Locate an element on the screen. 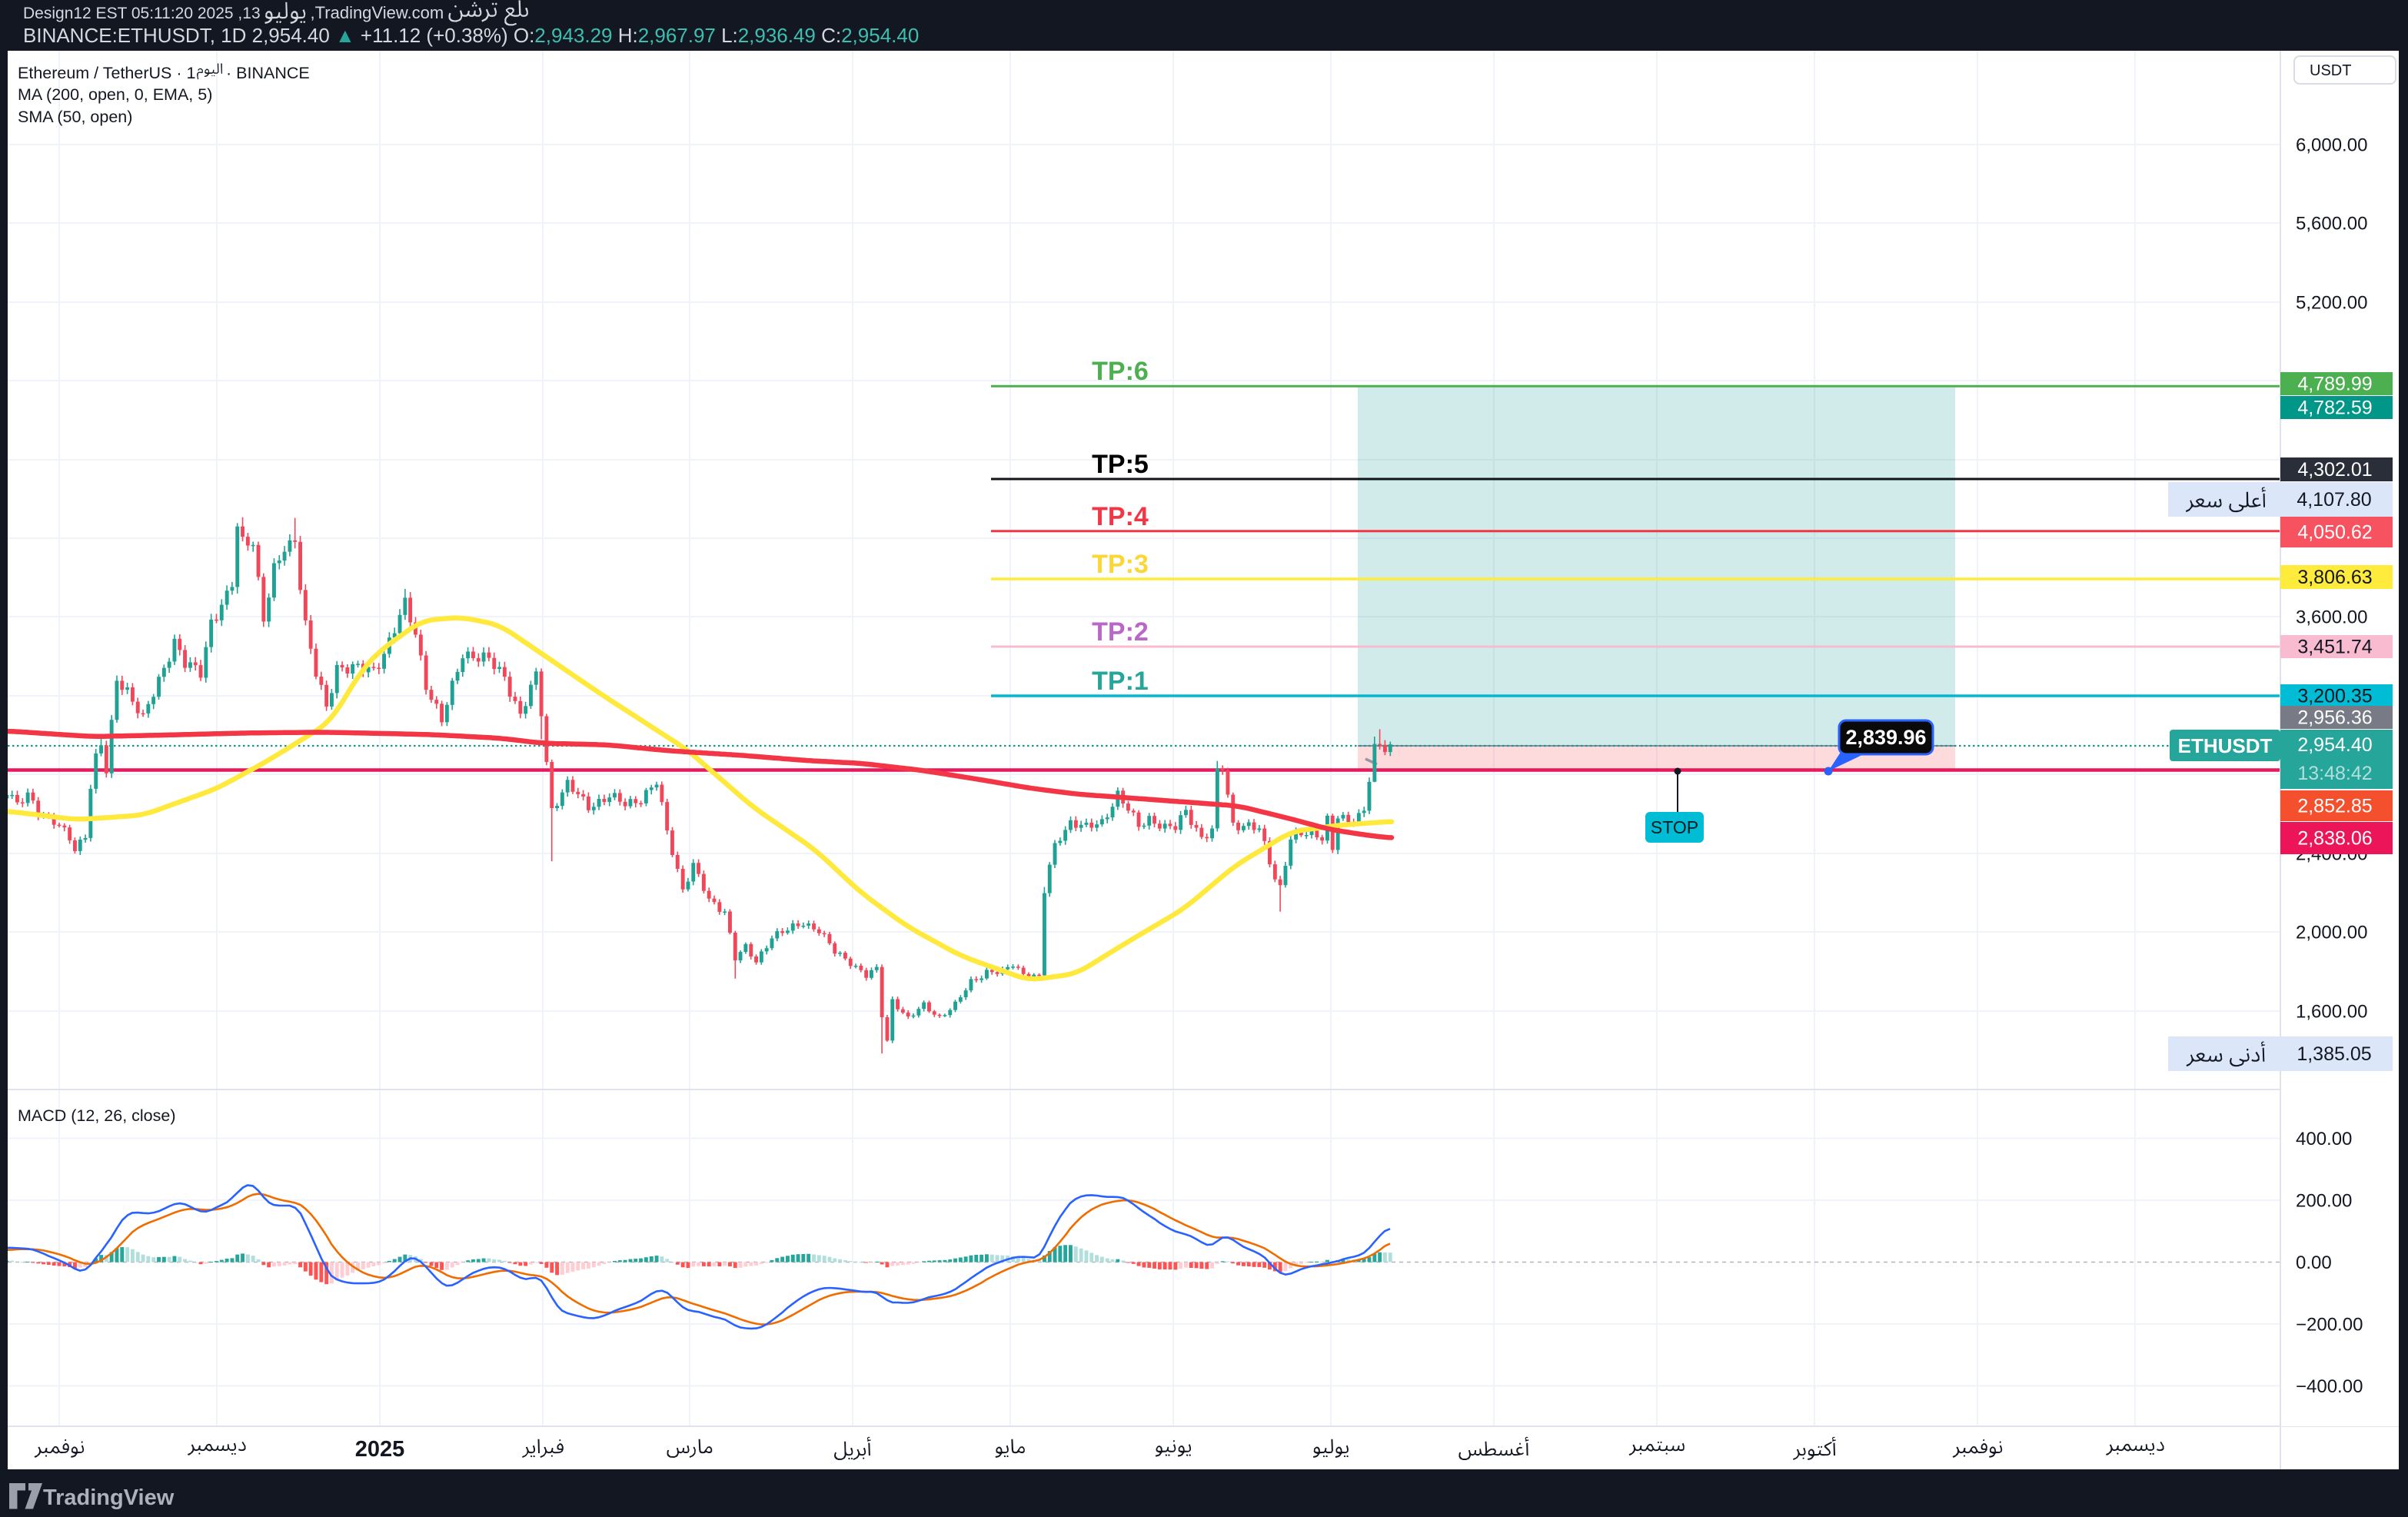  svg-text: TP:2 is located at coordinates (1120, 632).